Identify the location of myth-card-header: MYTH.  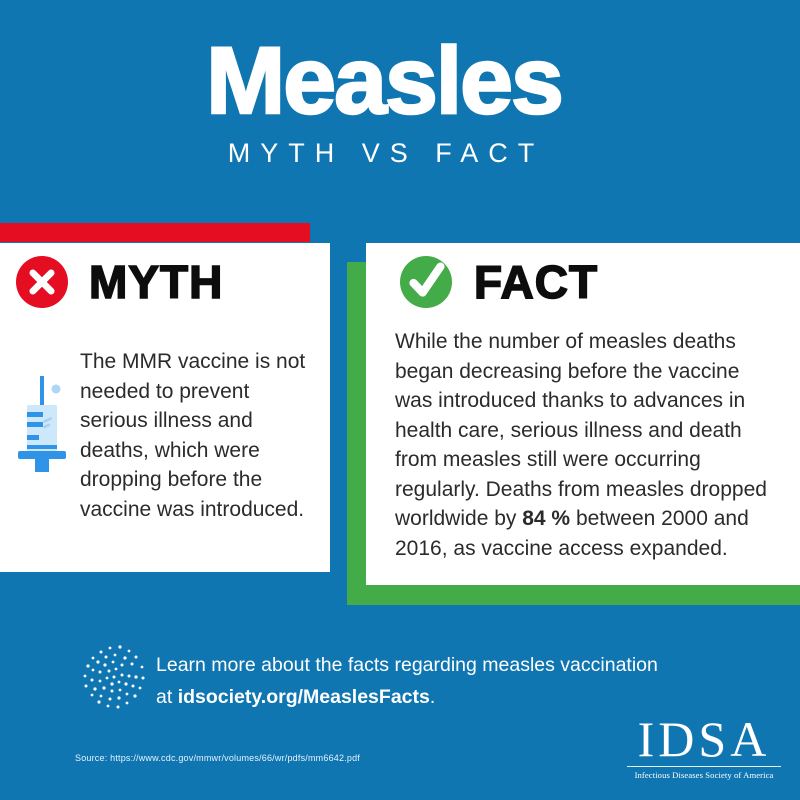
(165, 276).